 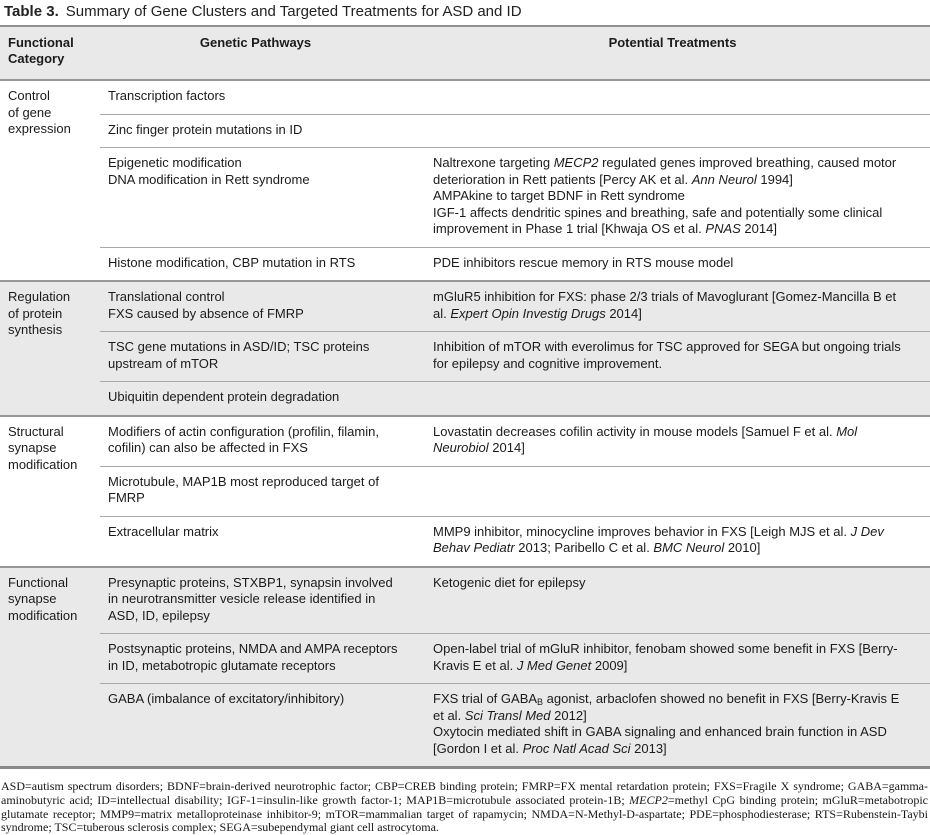 What do you see at coordinates (41, 50) in the screenshot?
I see `col-header-functional-category: Functional Category` at bounding box center [41, 50].